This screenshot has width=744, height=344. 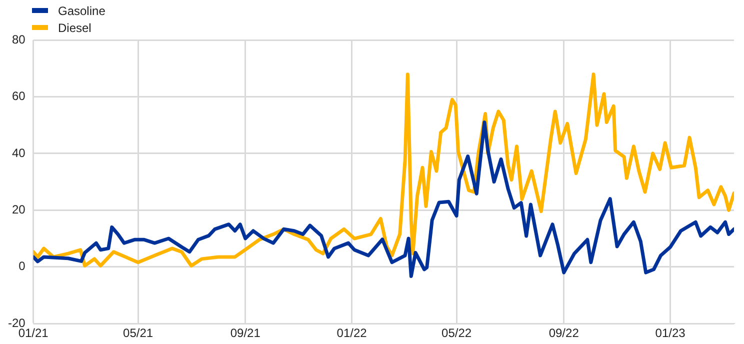 I want to click on x-tick-label: 01/22, so click(x=352, y=333).